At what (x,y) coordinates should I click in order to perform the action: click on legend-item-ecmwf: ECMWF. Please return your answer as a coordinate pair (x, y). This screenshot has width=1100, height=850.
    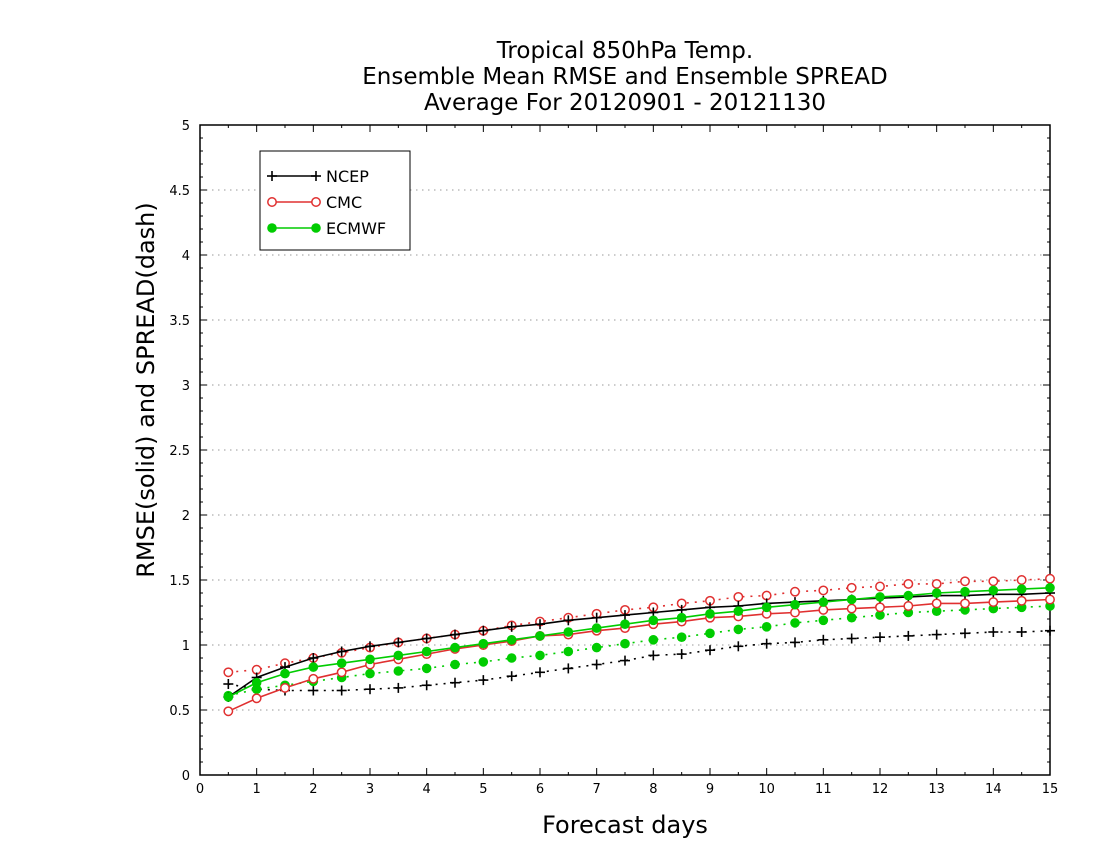
    Looking at the image, I should click on (326, 228).